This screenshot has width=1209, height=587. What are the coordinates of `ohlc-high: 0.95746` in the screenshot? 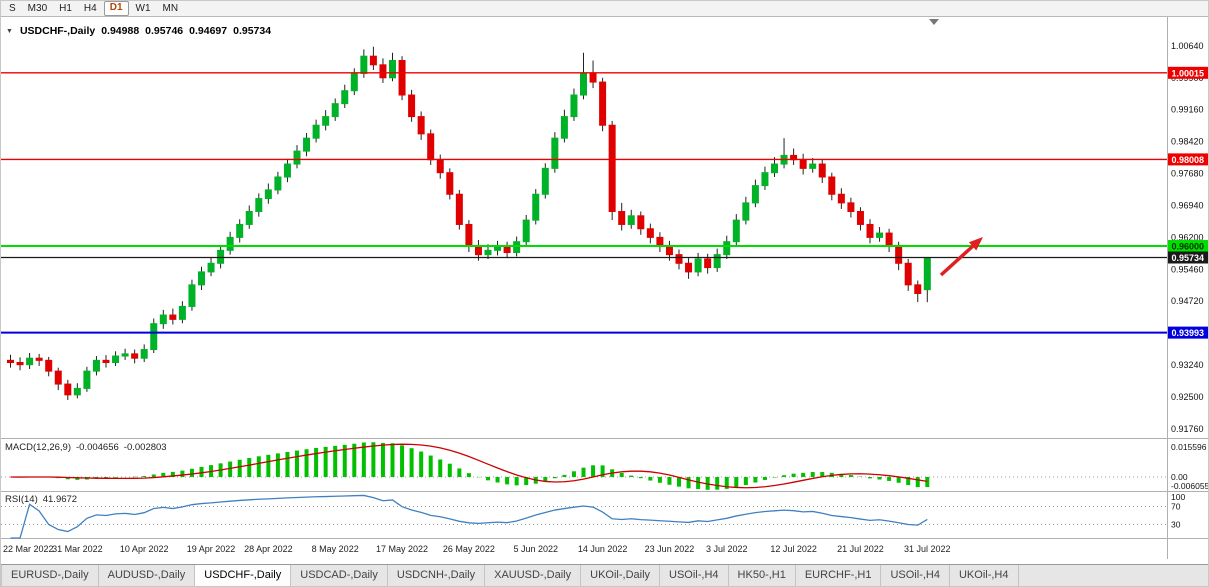 It's located at (164, 31).